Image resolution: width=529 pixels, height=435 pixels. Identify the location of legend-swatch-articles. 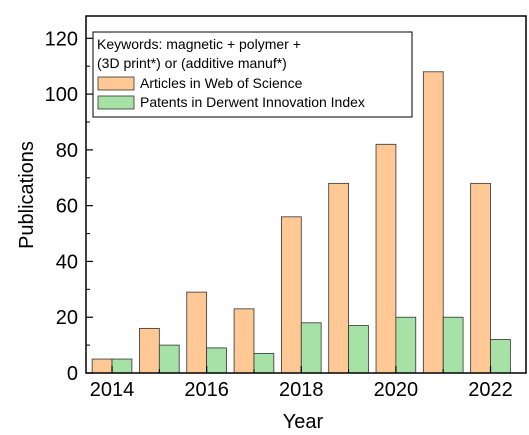
(116, 83).